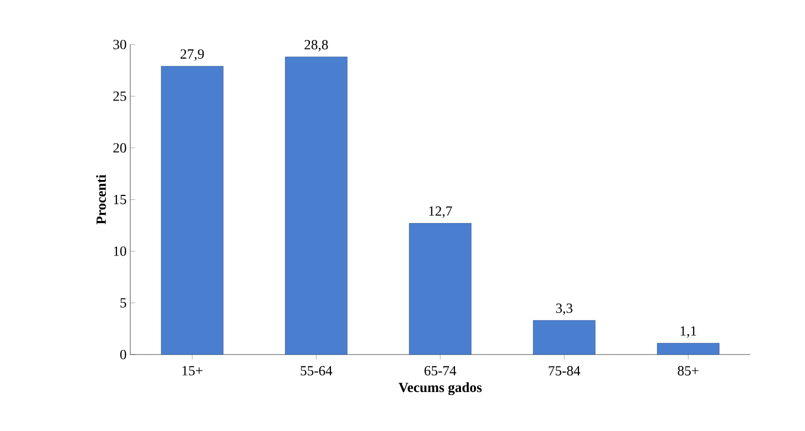  What do you see at coordinates (316, 371) in the screenshot?
I see `x-tick-label: 55-64` at bounding box center [316, 371].